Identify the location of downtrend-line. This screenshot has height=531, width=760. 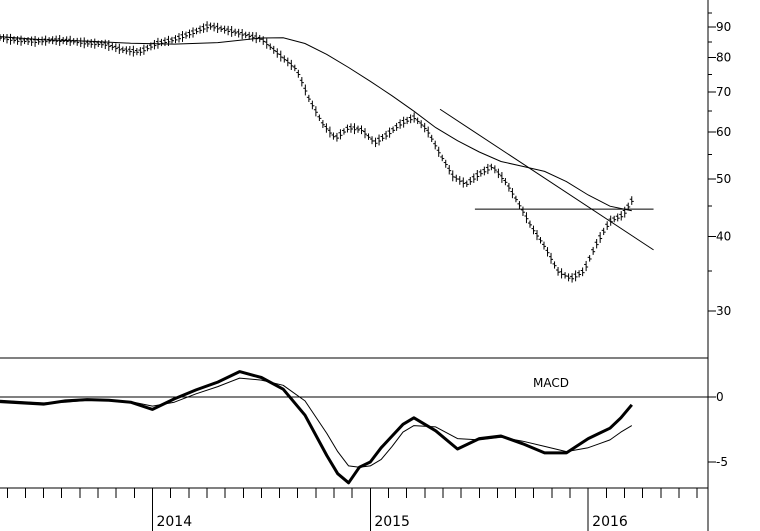
(546, 179).